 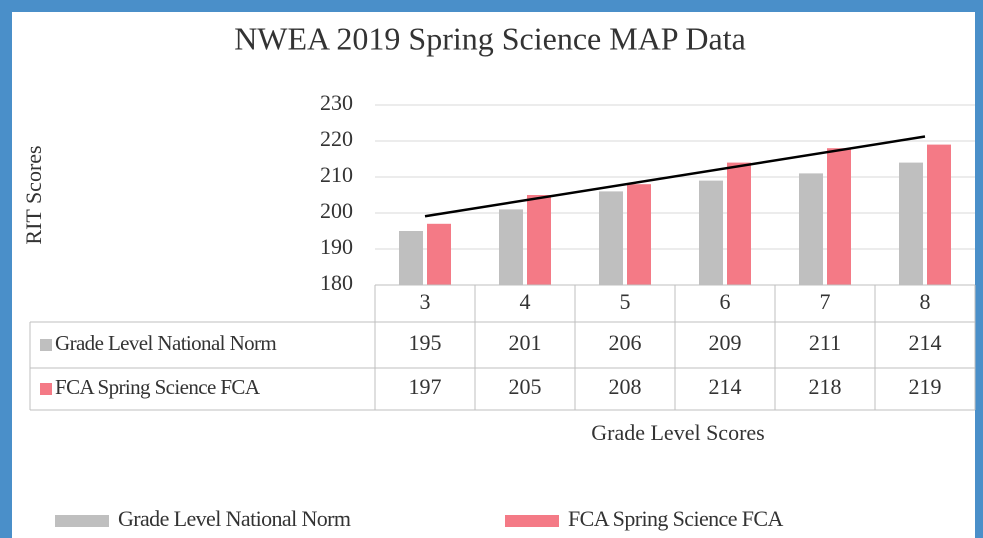 I want to click on x-tick-label: 8, so click(x=925, y=301).